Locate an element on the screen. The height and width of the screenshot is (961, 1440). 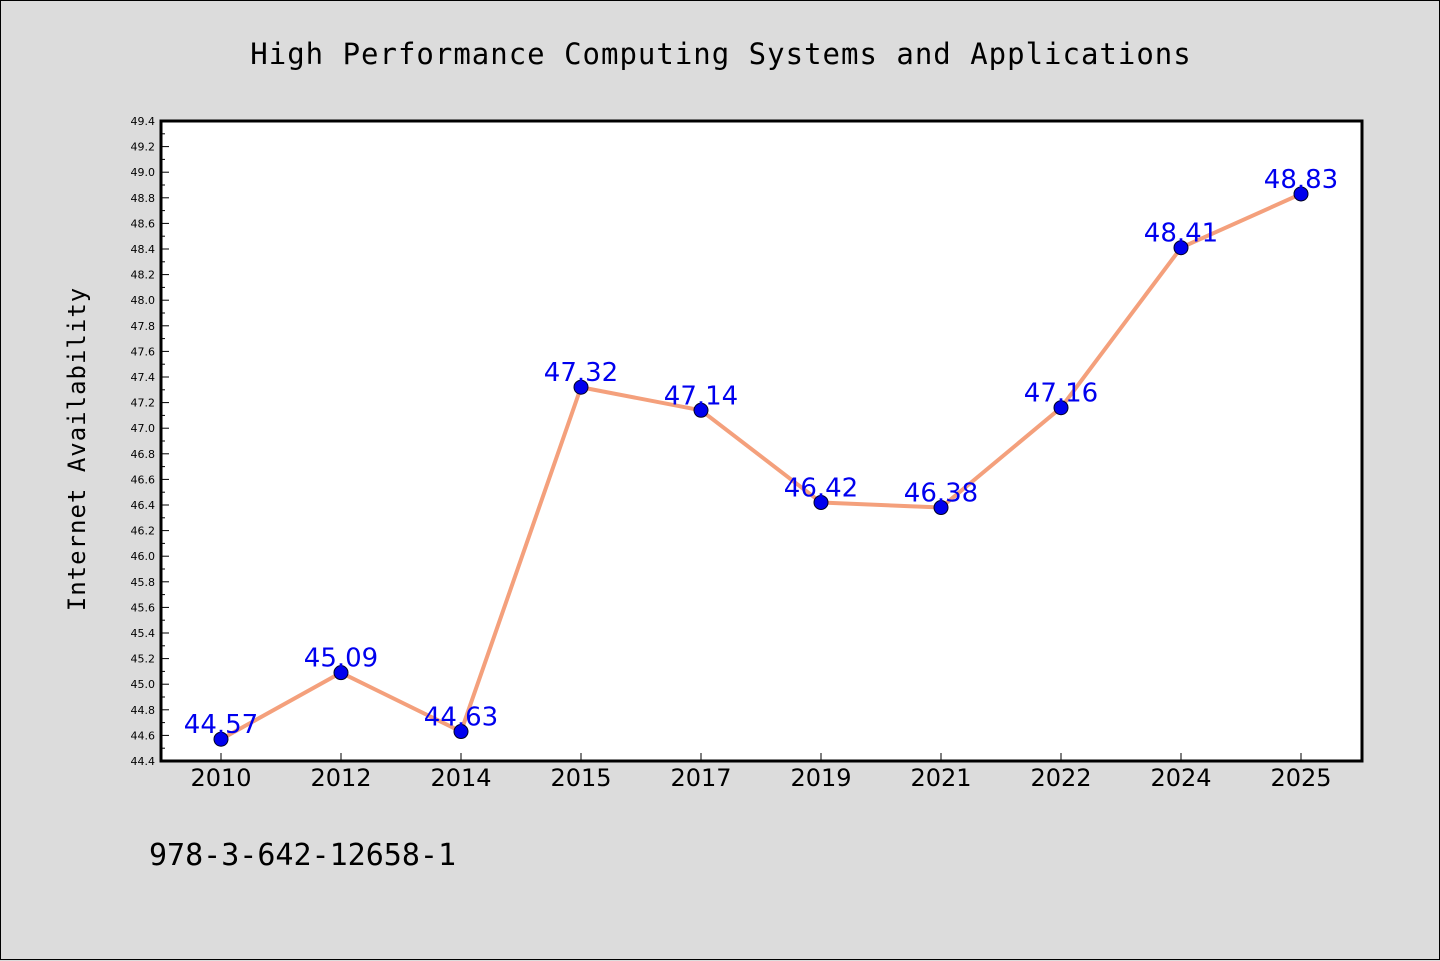
data-label: 46.42 is located at coordinates (821, 488).